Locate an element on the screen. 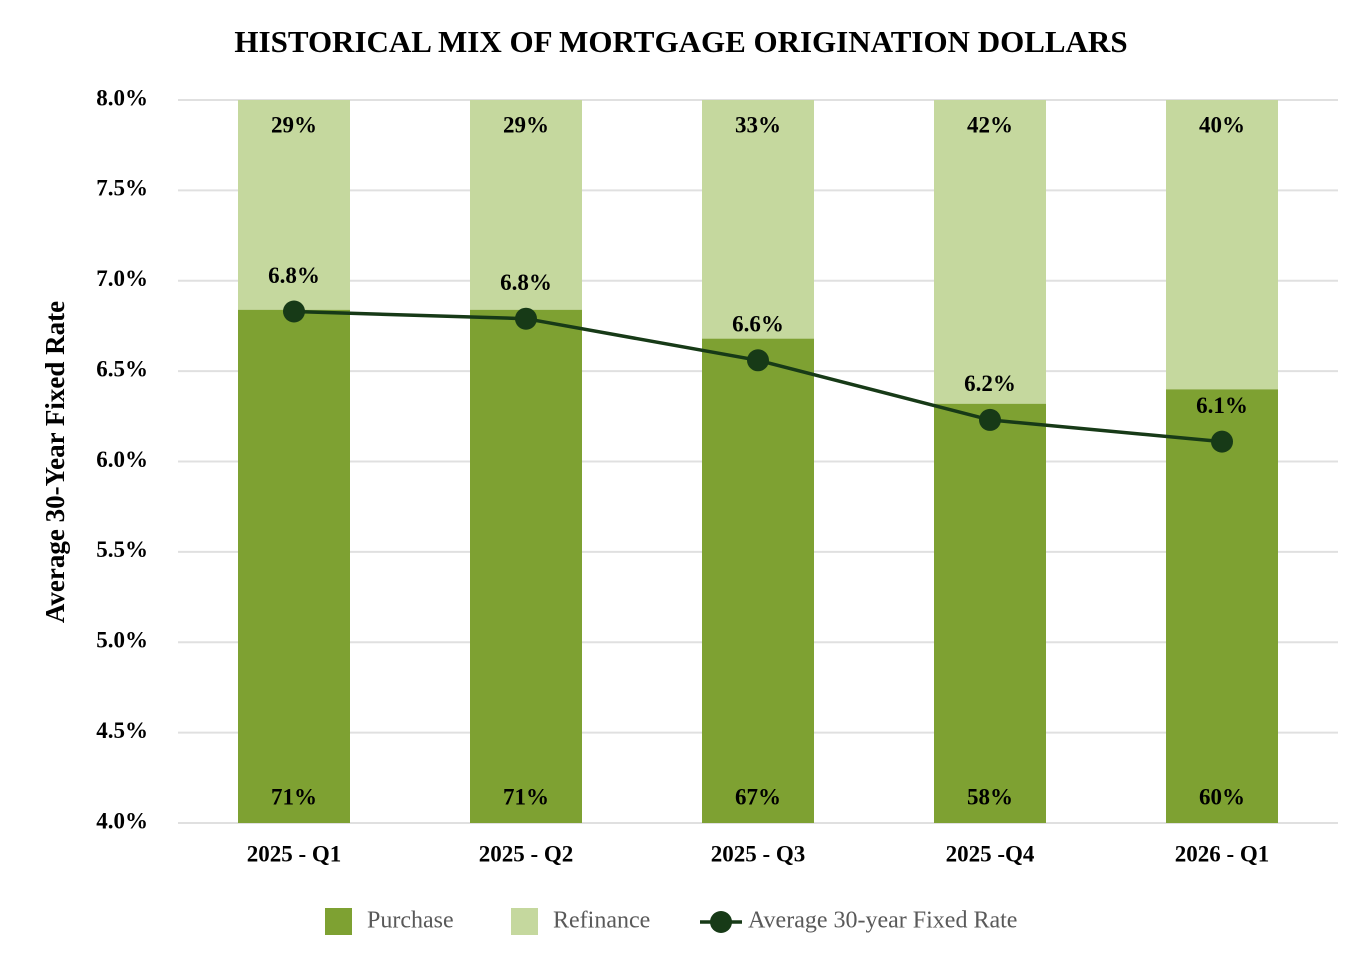  x-tick-label: 2025 - Q3 is located at coordinates (758, 853).